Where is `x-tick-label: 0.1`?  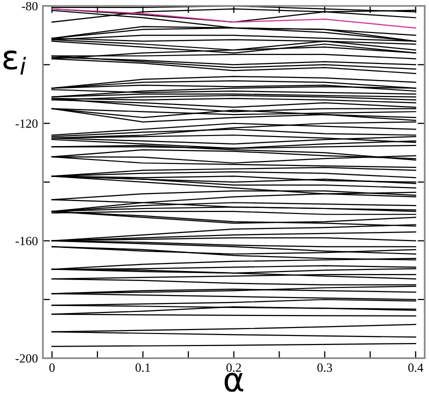 x-tick-label: 0.1 is located at coordinates (143, 367).